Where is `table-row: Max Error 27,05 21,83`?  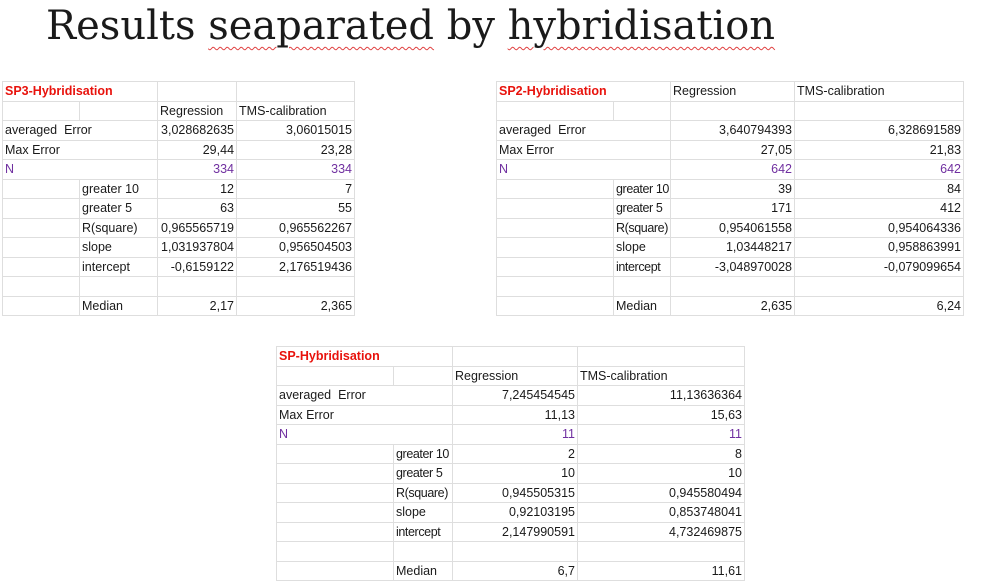
table-row: Max Error 27,05 21,83 is located at coordinates (730, 149).